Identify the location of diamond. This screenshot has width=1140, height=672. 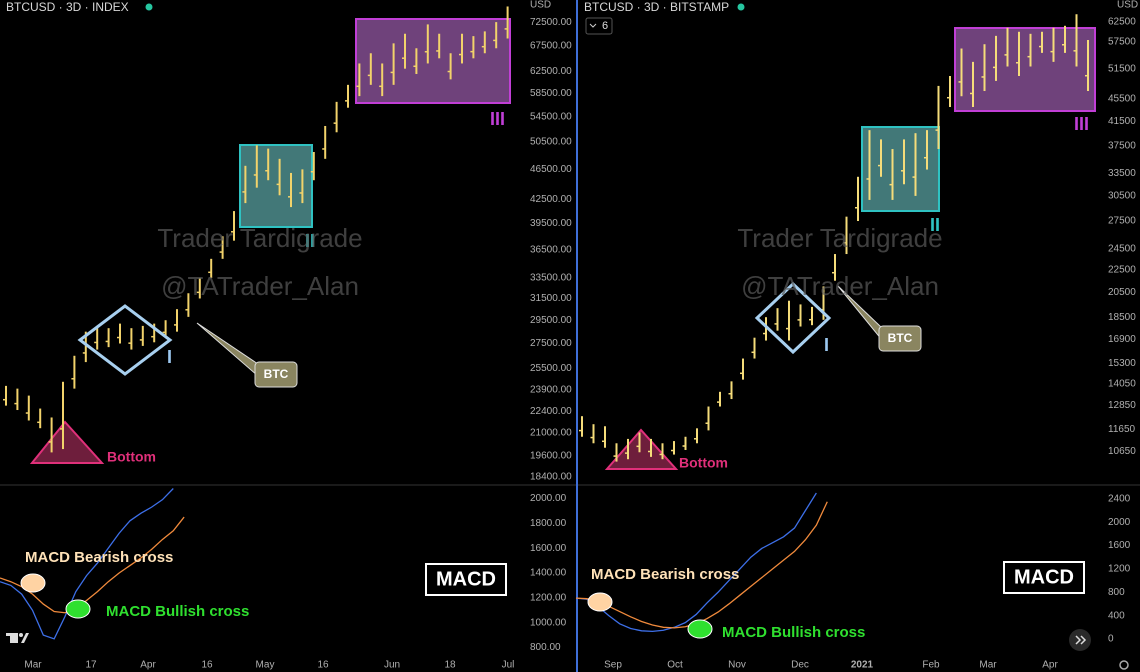
(125, 340).